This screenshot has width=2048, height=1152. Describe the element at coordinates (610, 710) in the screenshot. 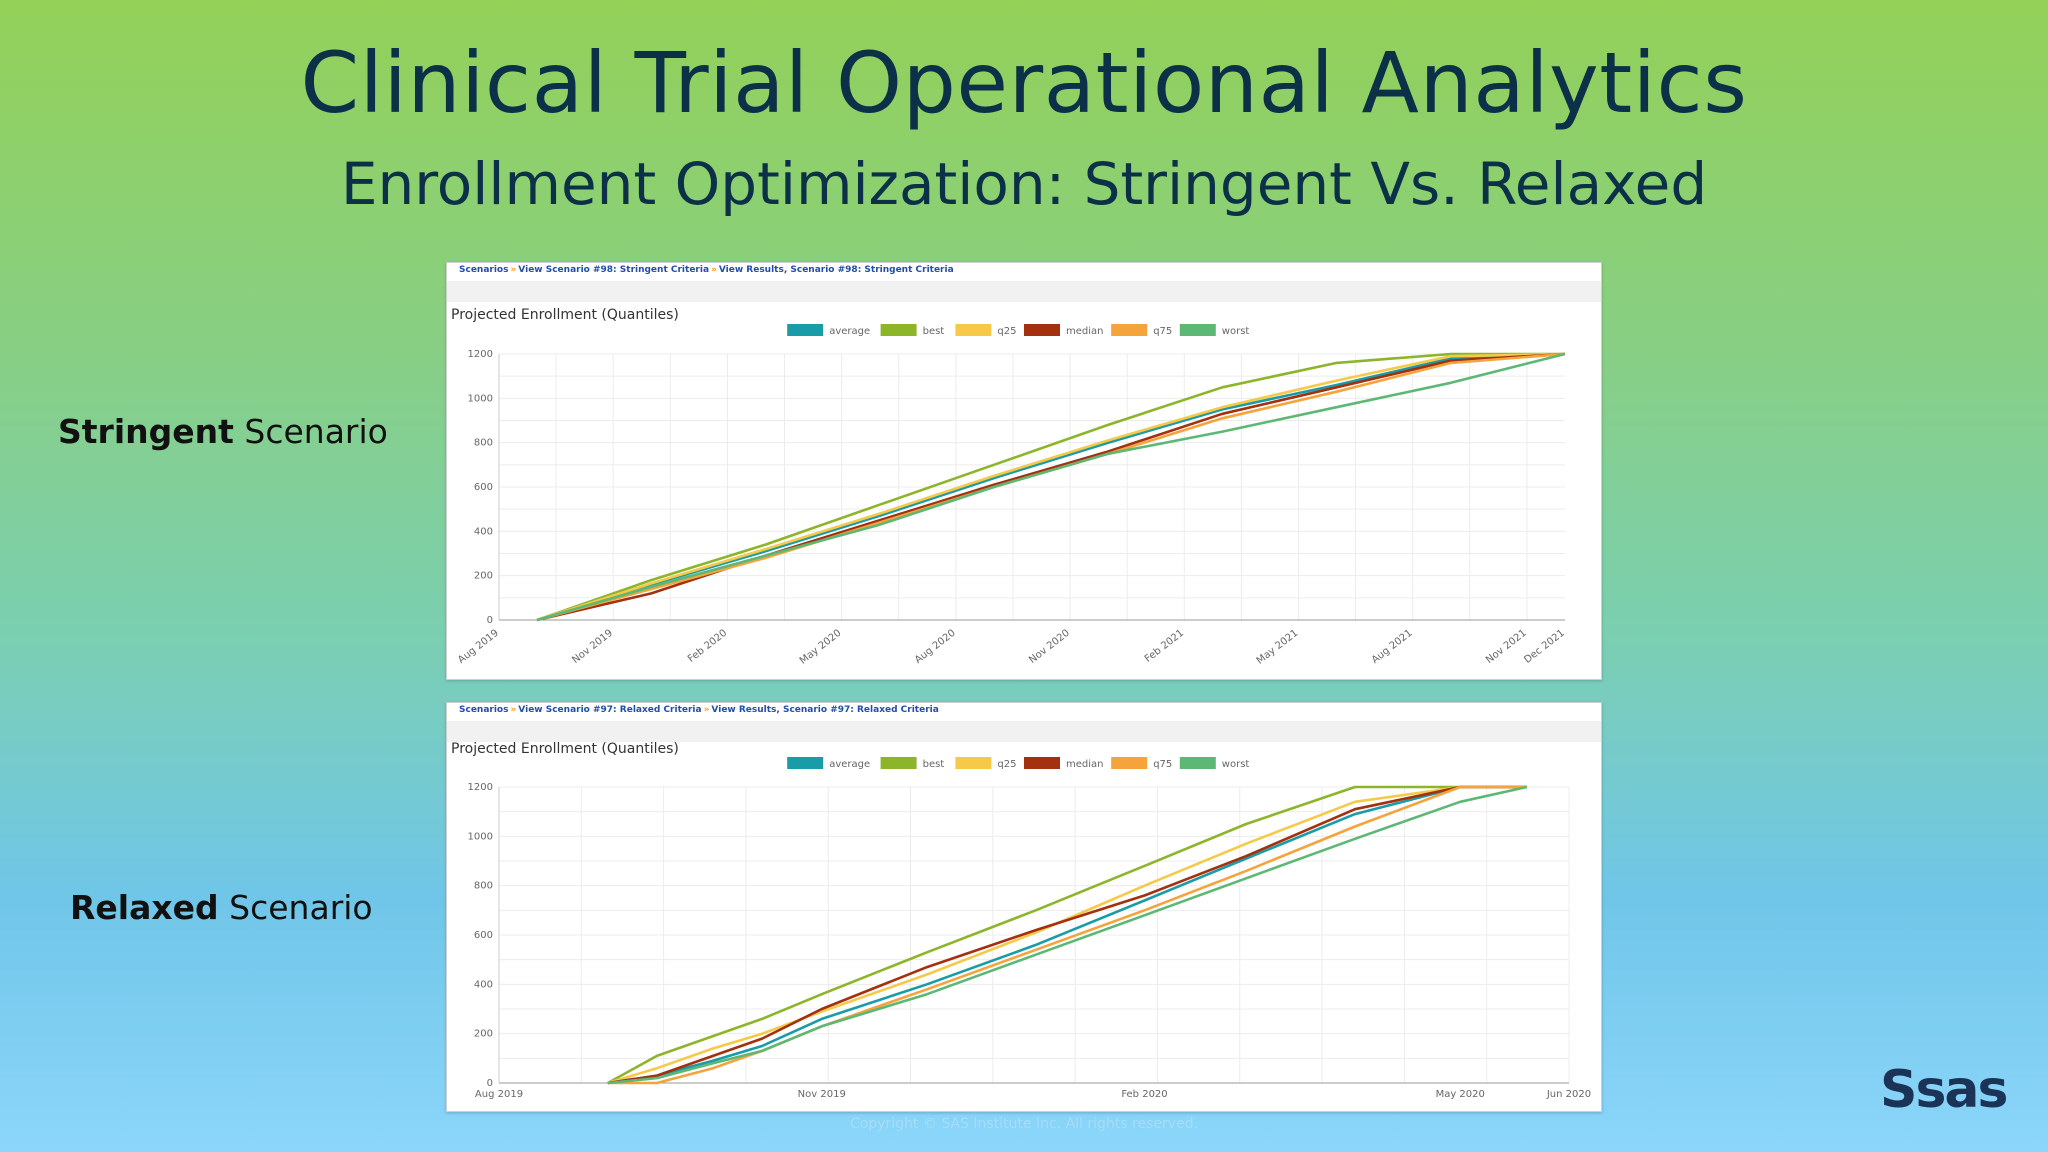

I see `breadcrumb-view-scenario: View Scenario #97: Relaxed Criteria` at that location.